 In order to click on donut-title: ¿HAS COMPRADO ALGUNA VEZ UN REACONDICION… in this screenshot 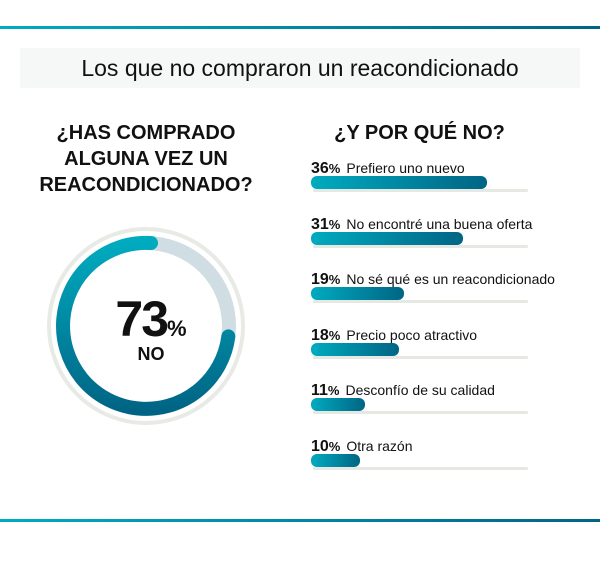, I will do `click(146, 159)`.